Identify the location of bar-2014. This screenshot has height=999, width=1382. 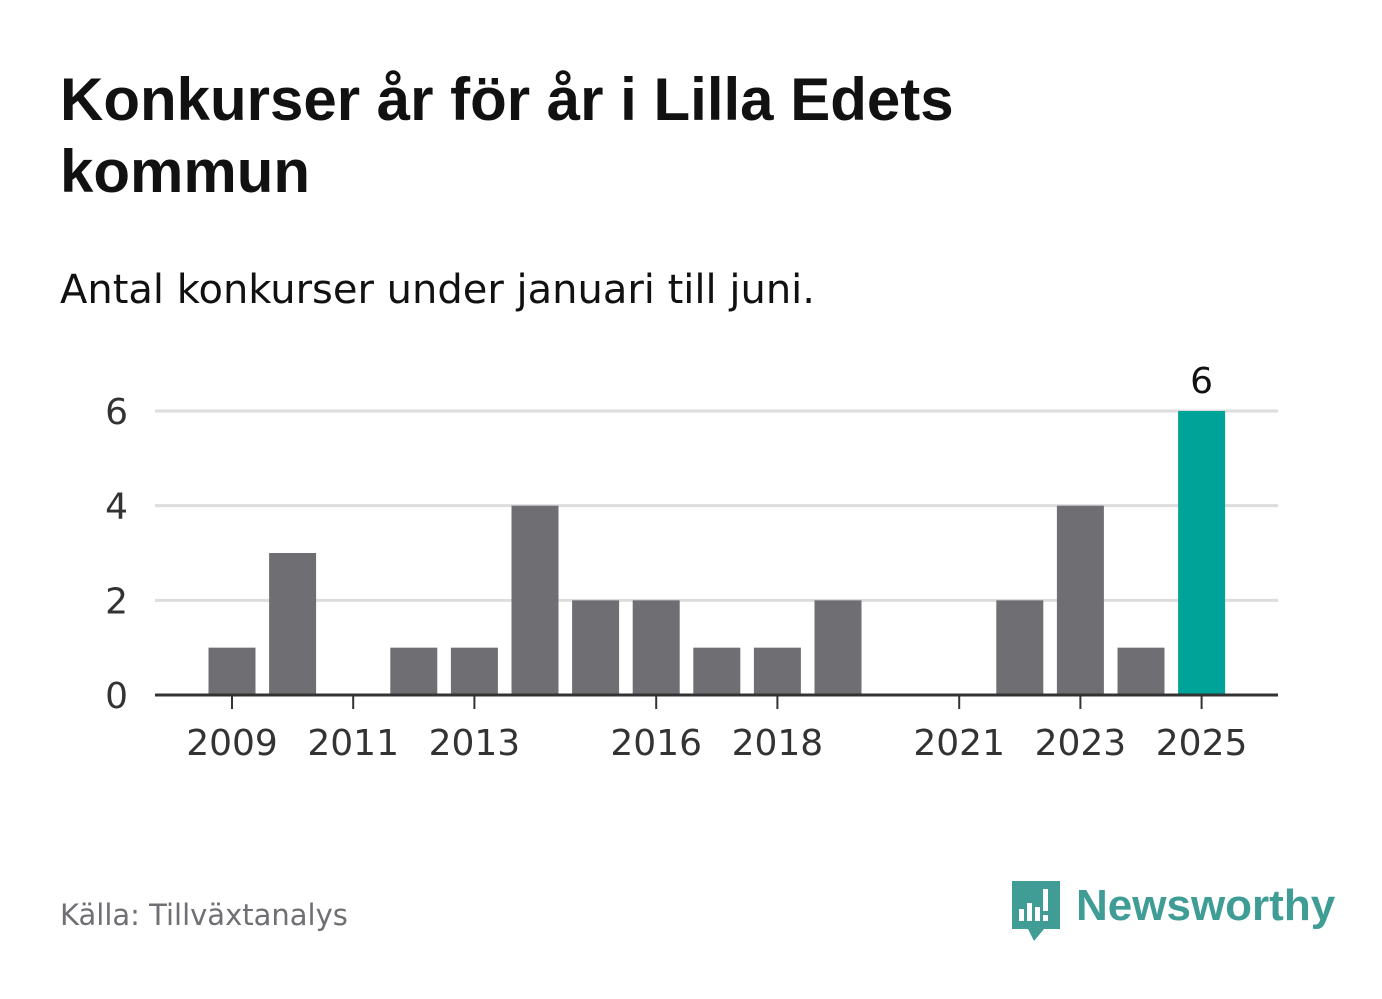
(535, 600).